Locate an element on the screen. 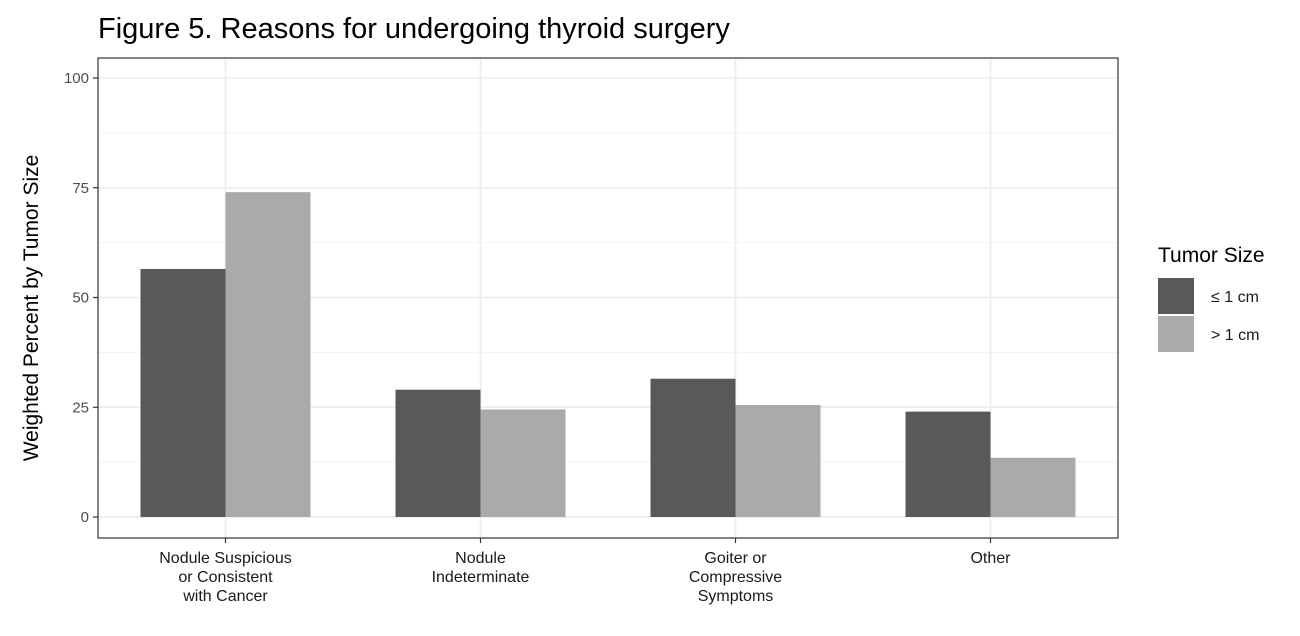 Image resolution: width=1300 pixels, height=636 pixels. y-tick-label: 25 is located at coordinates (80, 407).